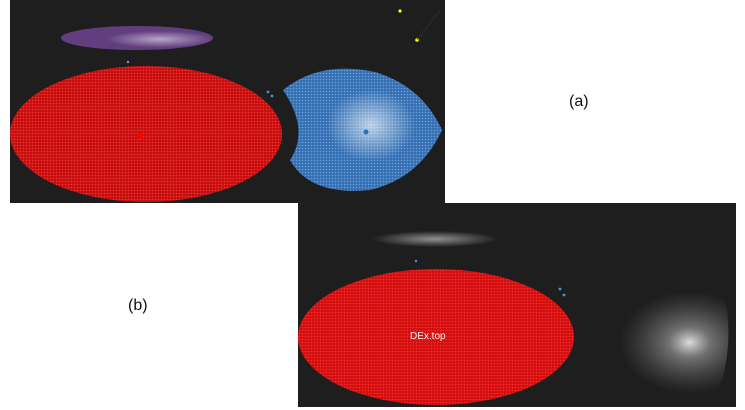 Image resolution: width=745 pixels, height=410 pixels. Describe the element at coordinates (428, 336) in the screenshot. I see `node-label-dex-top: DEx.top` at that location.